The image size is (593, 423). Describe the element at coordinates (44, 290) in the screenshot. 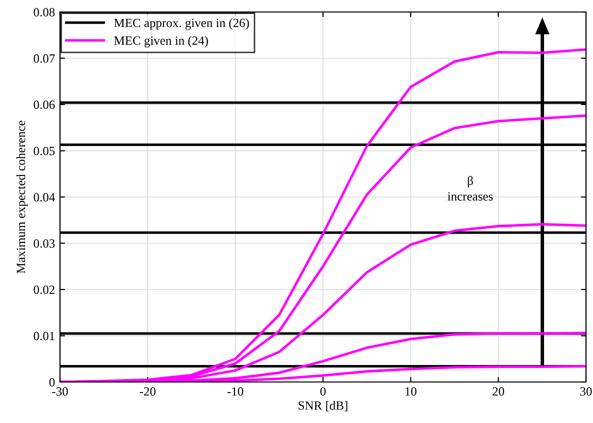

I see `y-tick-label: 0.02` at that location.